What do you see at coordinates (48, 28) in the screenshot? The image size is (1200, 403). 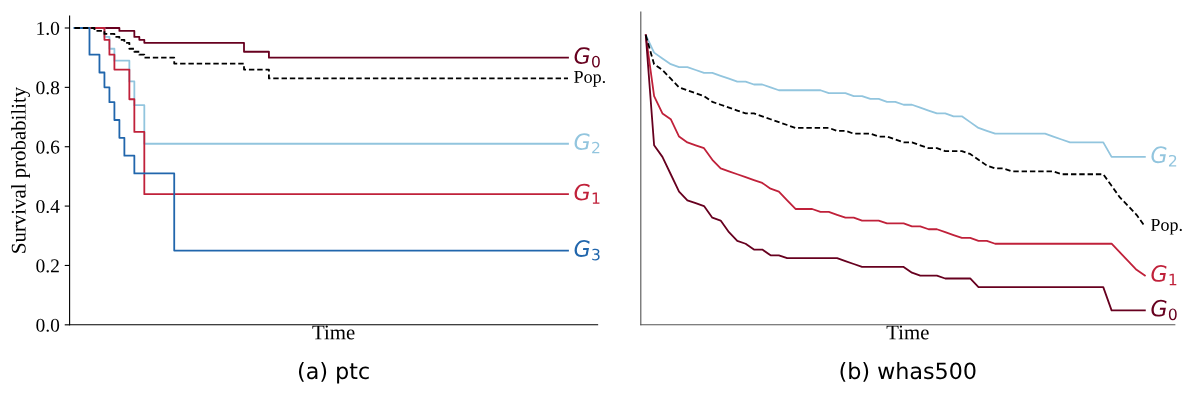 I see `y-tick-label: 1.0` at bounding box center [48, 28].